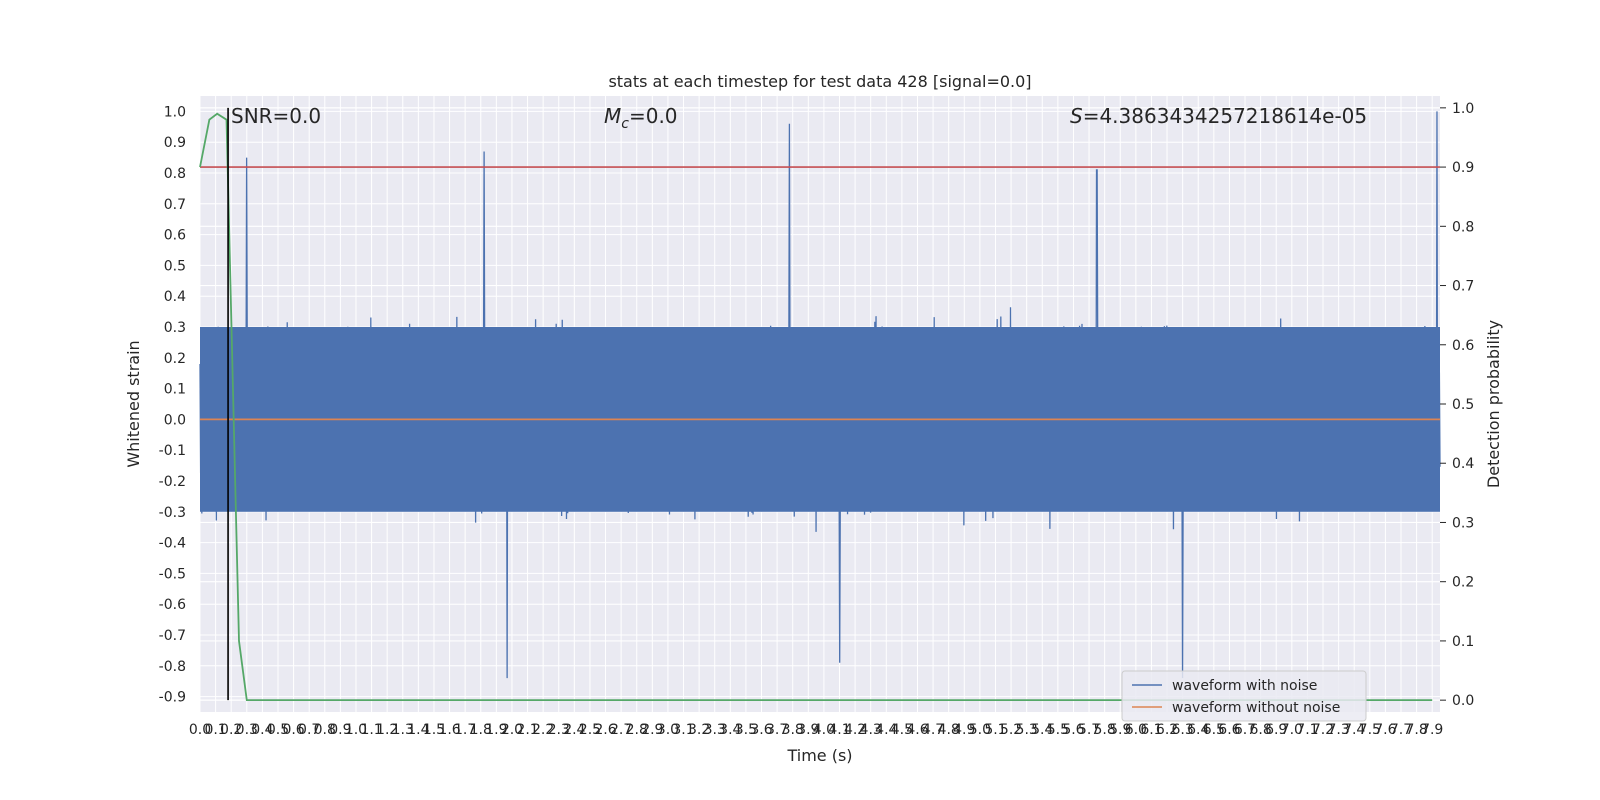 The image size is (1600, 800). I want to click on x-tick-label: 1.5, so click(434, 730).